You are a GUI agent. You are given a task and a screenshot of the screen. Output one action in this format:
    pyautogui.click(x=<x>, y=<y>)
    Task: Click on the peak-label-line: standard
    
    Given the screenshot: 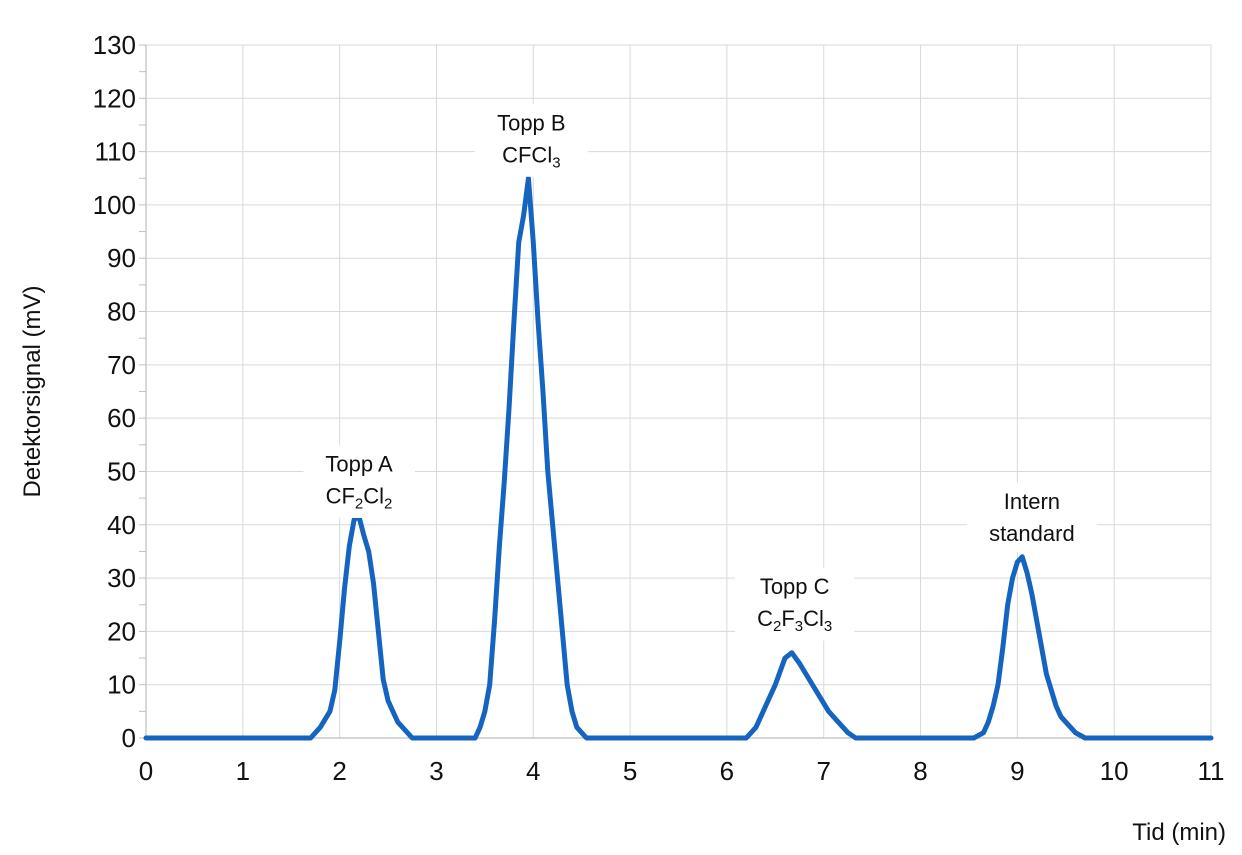 What is the action you would take?
    pyautogui.click(x=1032, y=533)
    